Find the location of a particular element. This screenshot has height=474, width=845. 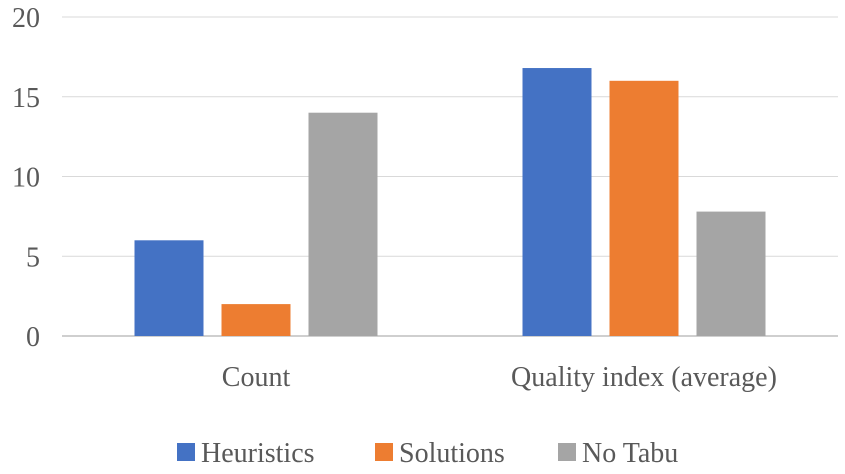

y-tick-label: 5 is located at coordinates (33, 257).